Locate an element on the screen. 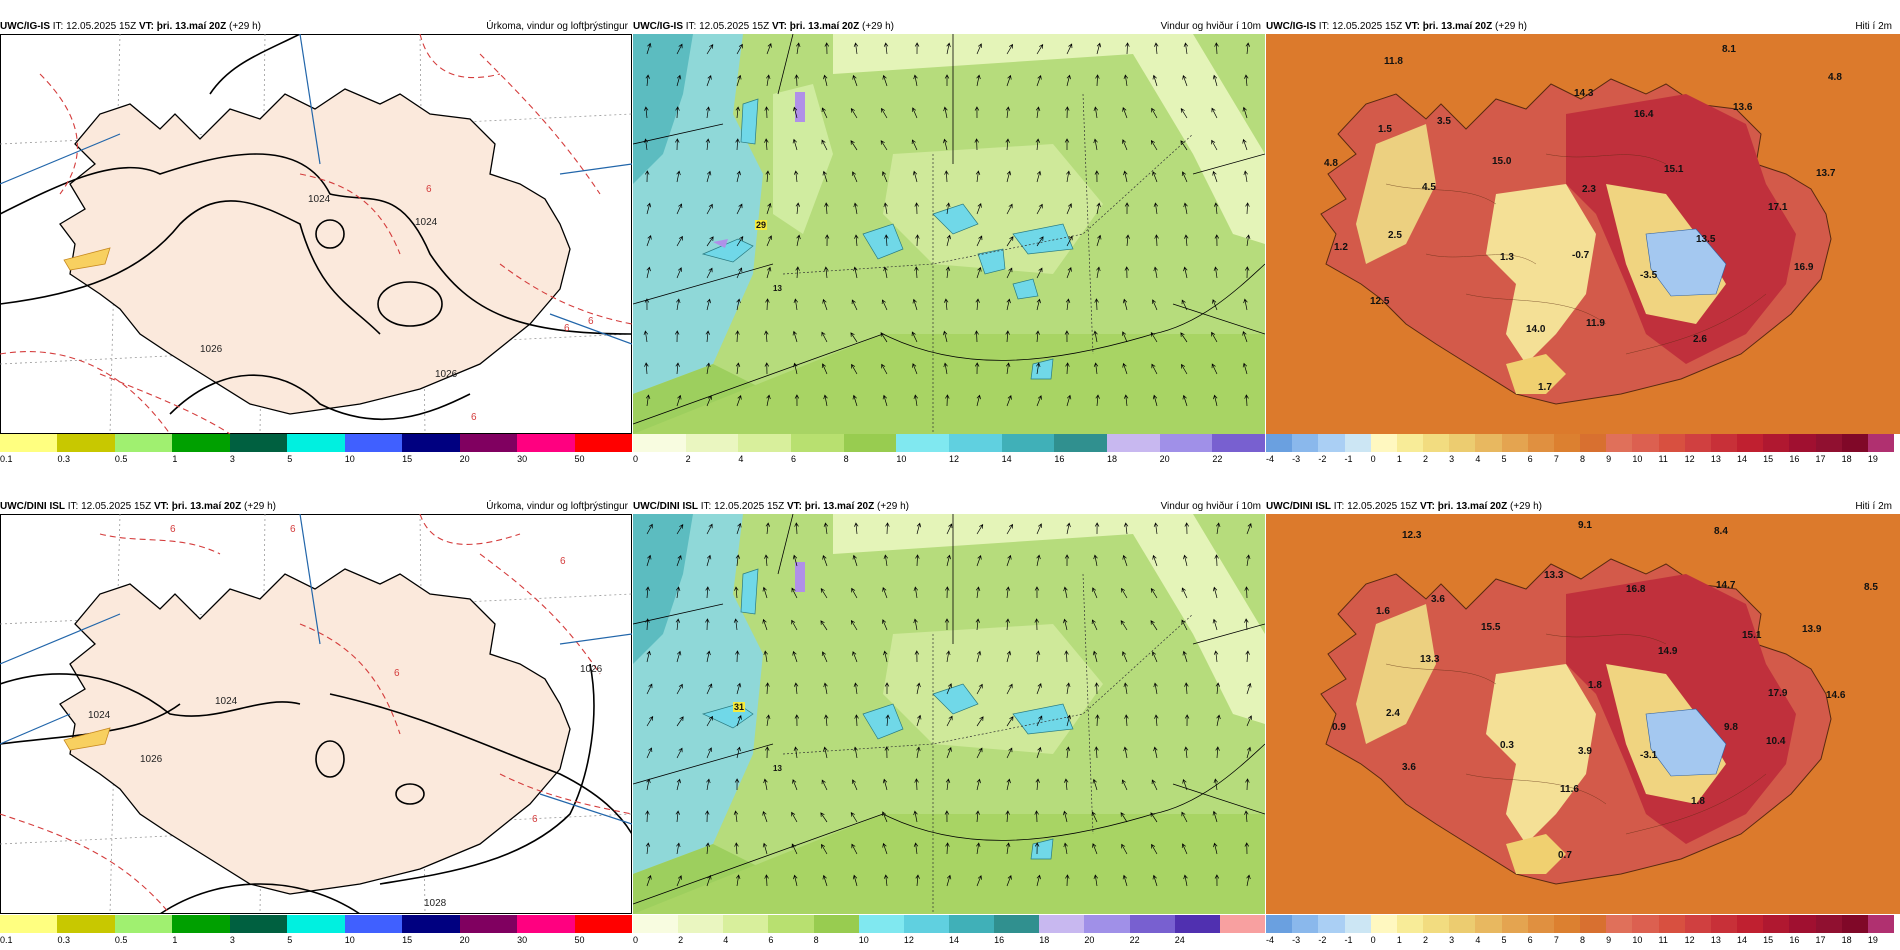 The image size is (1900, 950). temp-value: 2.6 is located at coordinates (1700, 339).